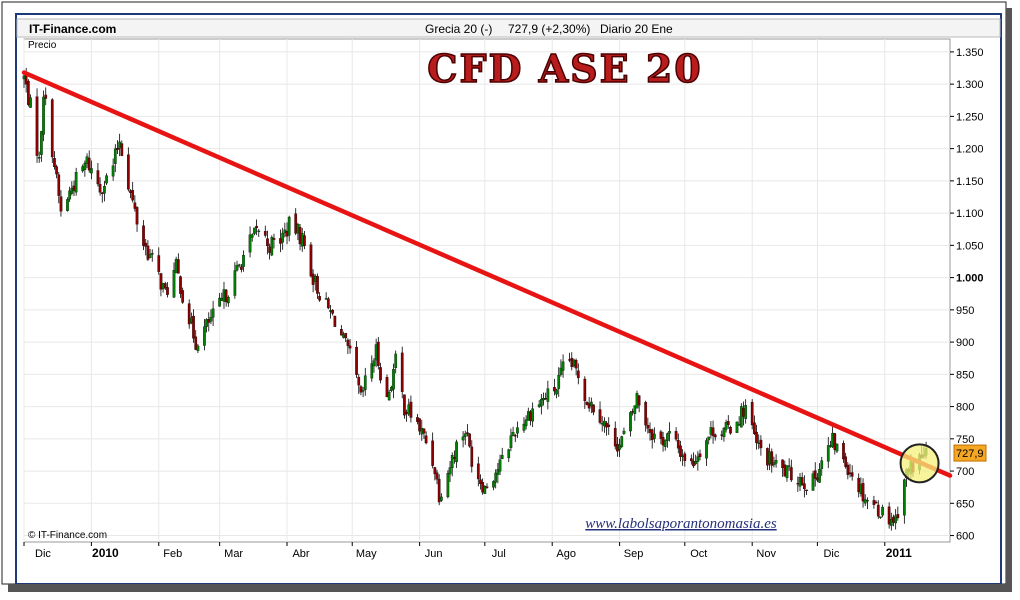 This screenshot has width=1020, height=600. I want to click on quote-value: 727,9 (+2,30%), so click(549, 29).